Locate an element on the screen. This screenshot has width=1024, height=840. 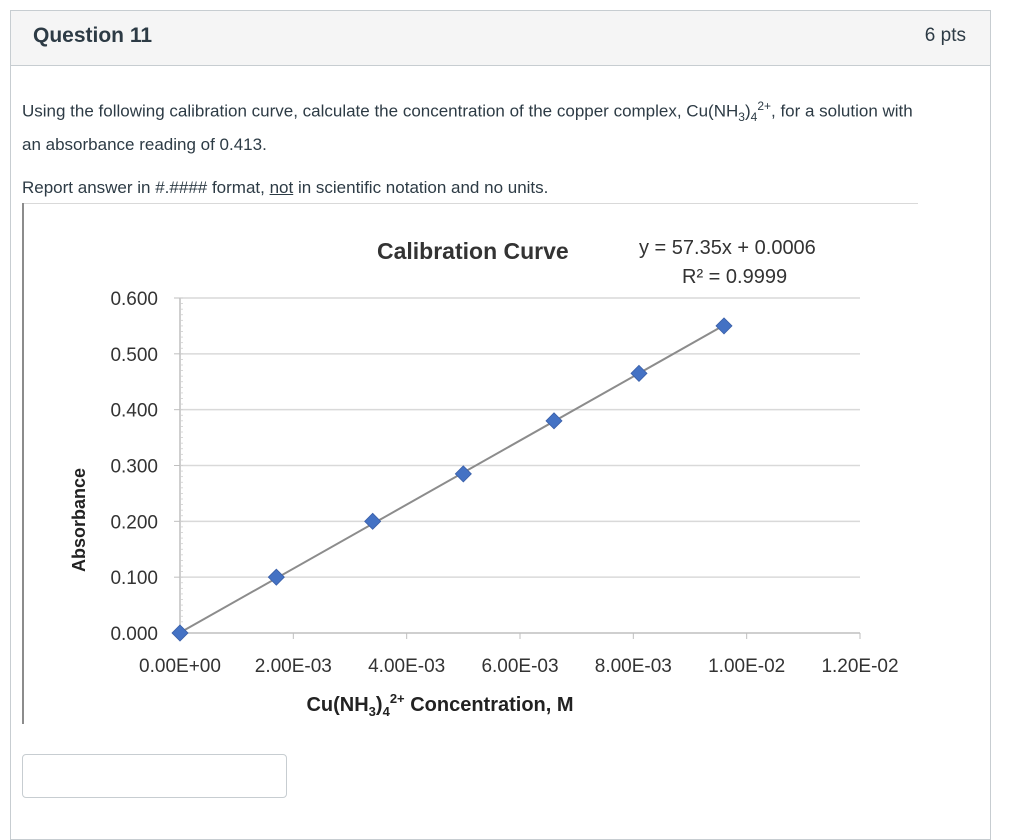
question-title: Question 11 is located at coordinates (93, 35).